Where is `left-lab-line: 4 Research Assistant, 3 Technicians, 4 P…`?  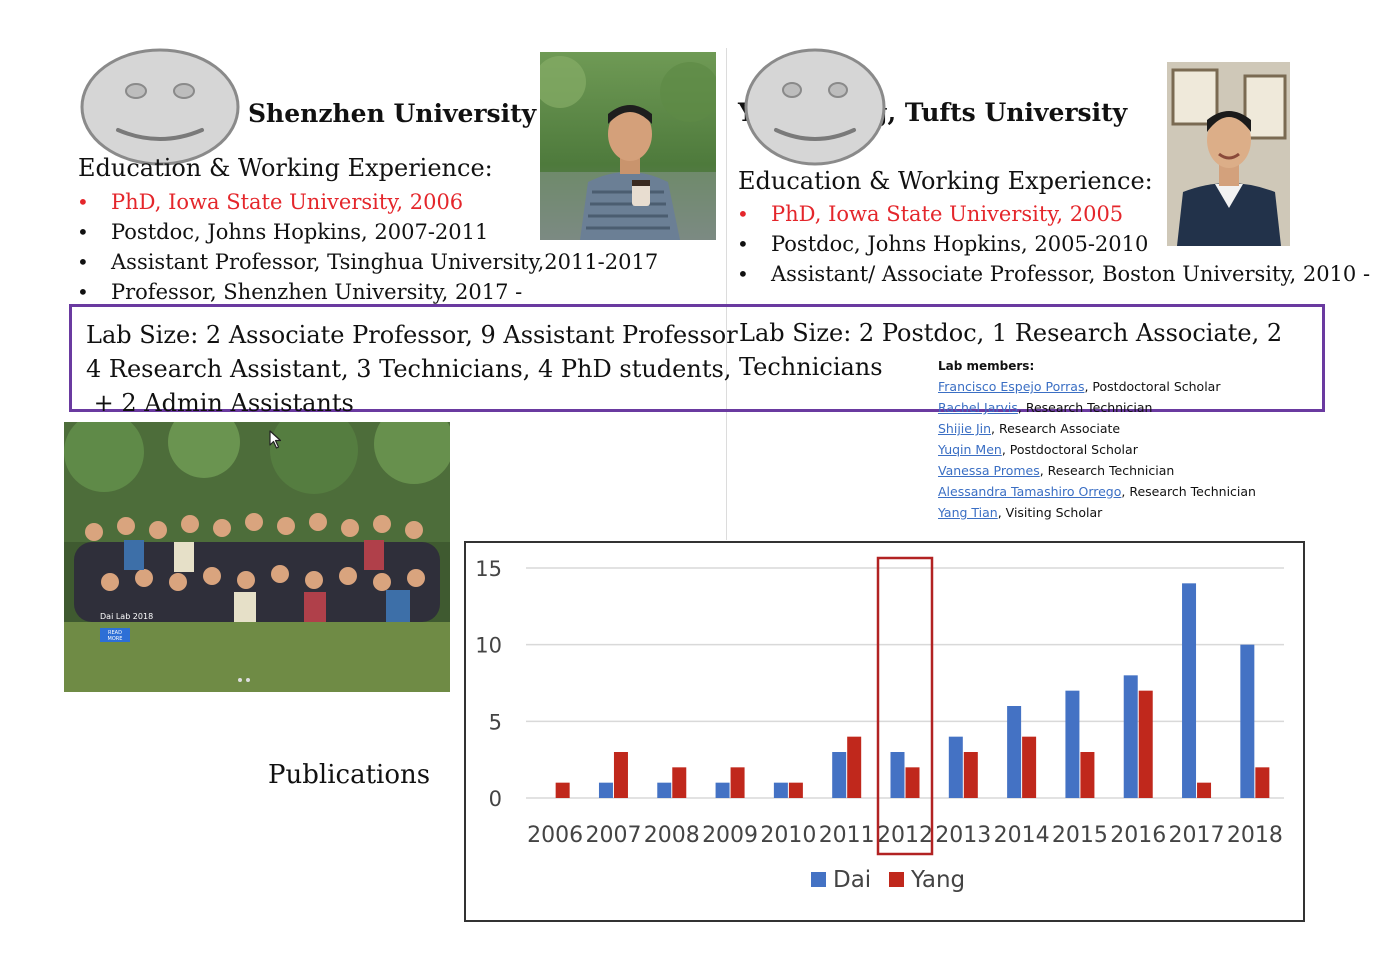 left-lab-line: 4 Research Assistant, 3 Technicians, 4 P… is located at coordinates (409, 369).